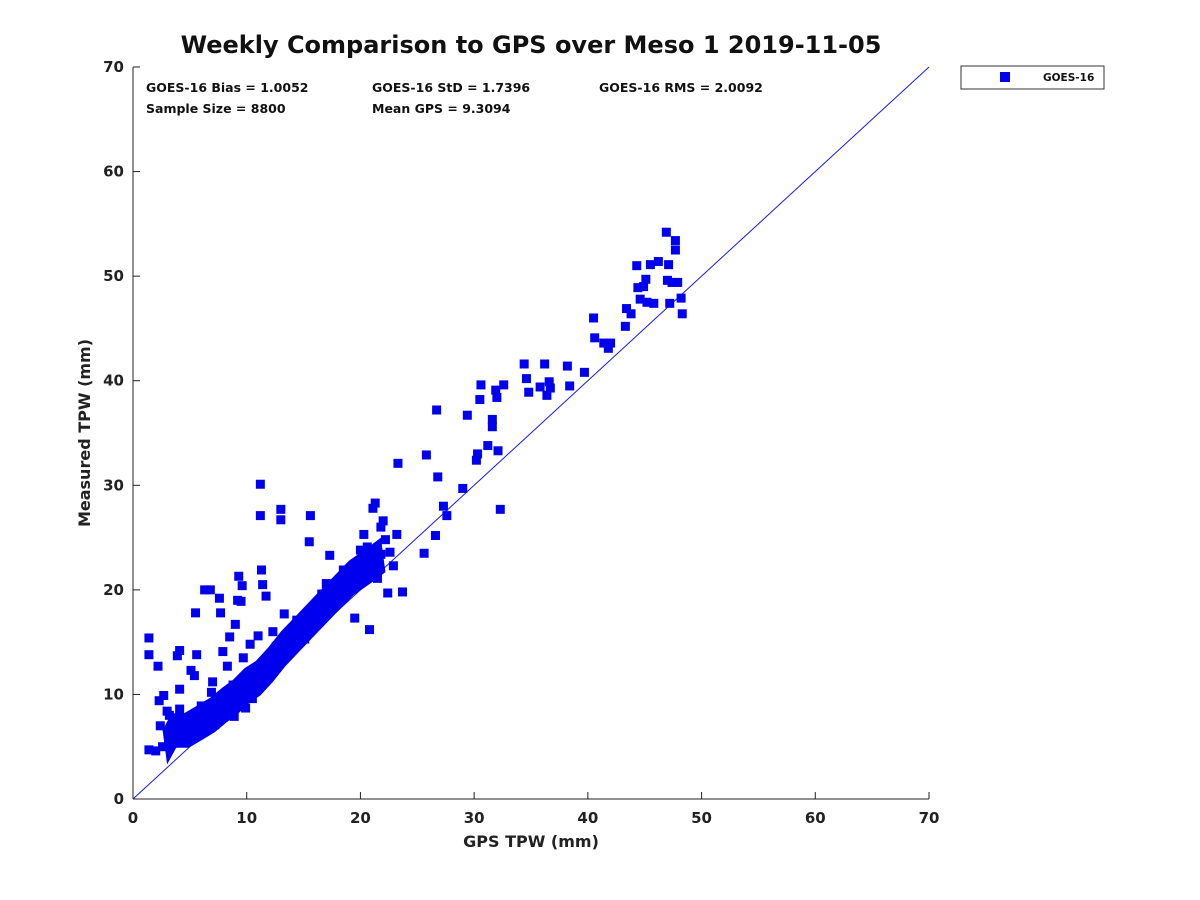 The width and height of the screenshot is (1200, 900). What do you see at coordinates (531, 841) in the screenshot?
I see `x-axis-label: GPS TPW (mm)` at bounding box center [531, 841].